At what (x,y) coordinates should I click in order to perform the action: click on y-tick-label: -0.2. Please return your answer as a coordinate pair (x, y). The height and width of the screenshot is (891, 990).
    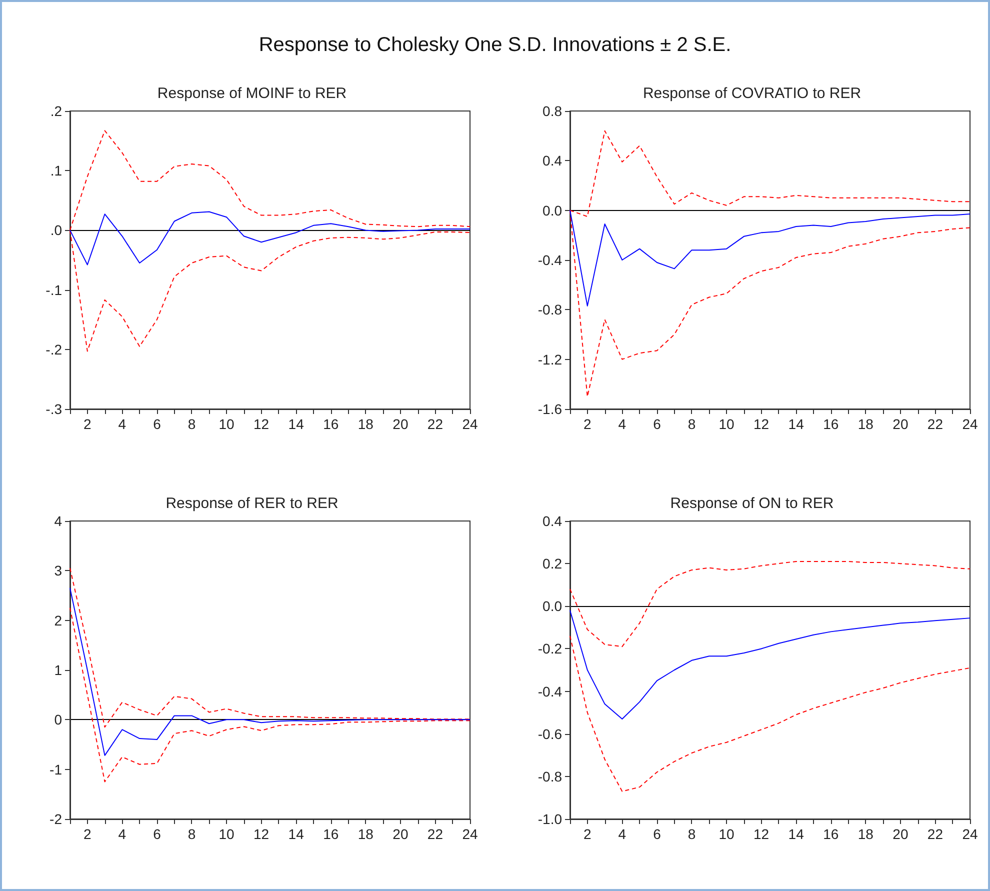
    Looking at the image, I should click on (550, 648).